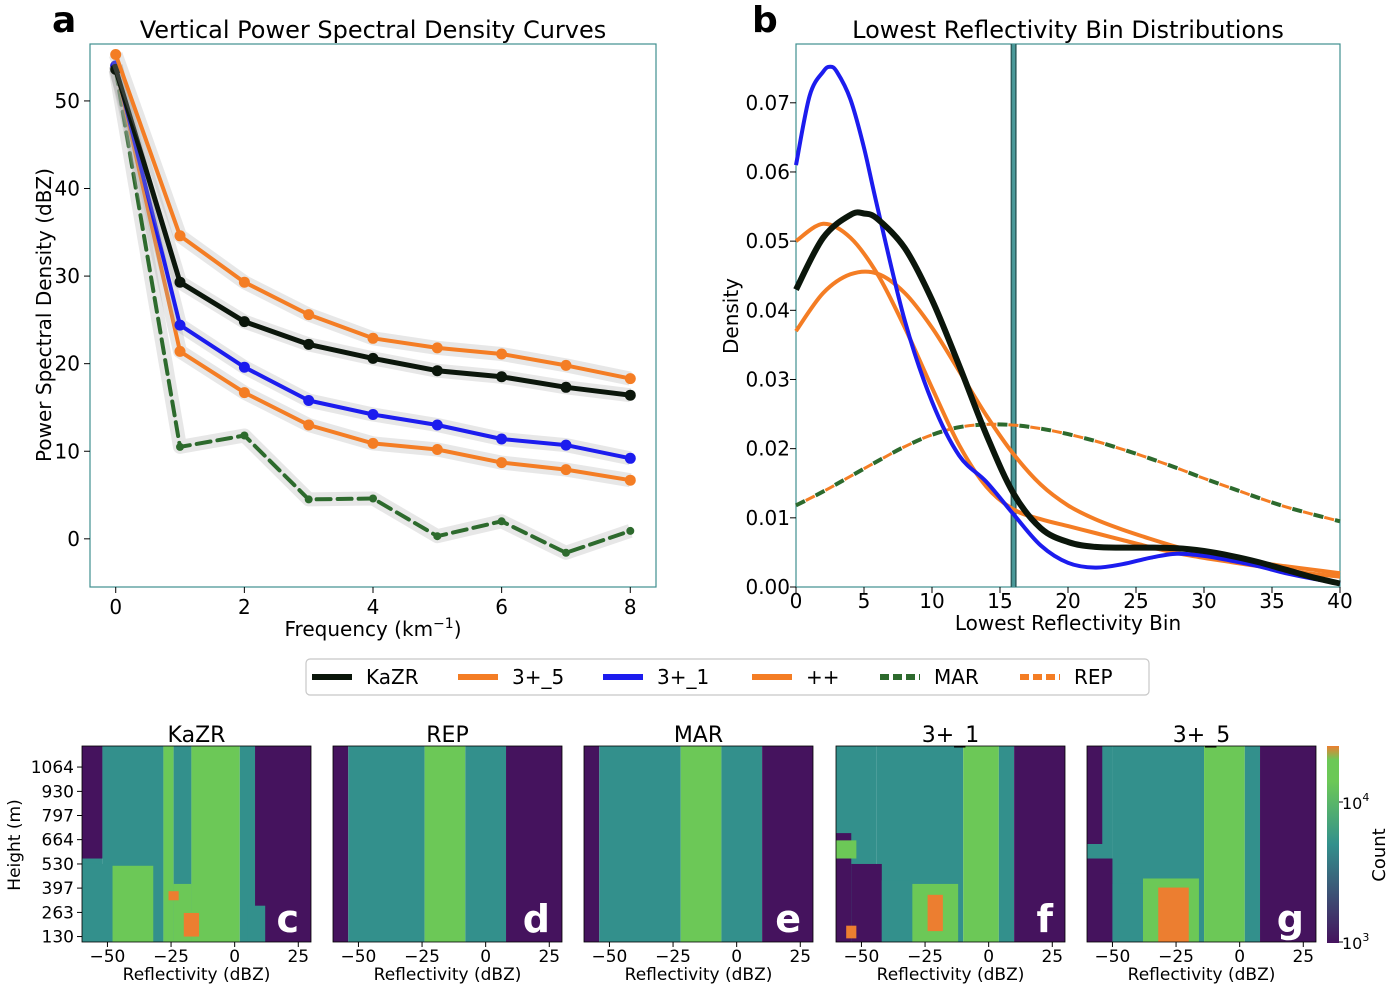 This screenshot has width=1400, height=987. Describe the element at coordinates (1379, 854) in the screenshot. I see `colorbar-label: Count` at that location.